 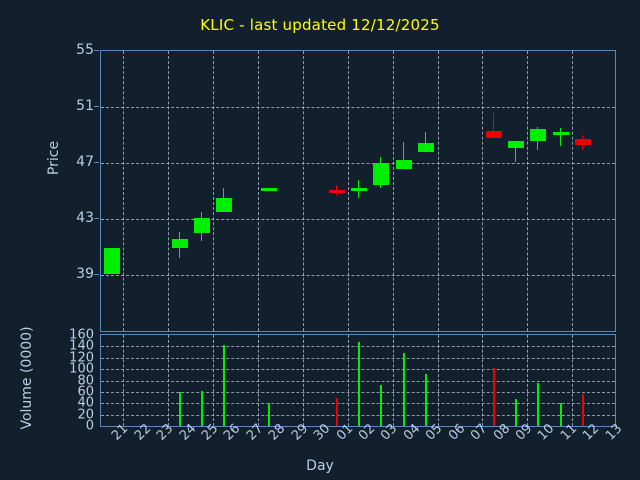 I want to click on chart-title: KLIC - last updated 12/12/2025, so click(x=320, y=25).